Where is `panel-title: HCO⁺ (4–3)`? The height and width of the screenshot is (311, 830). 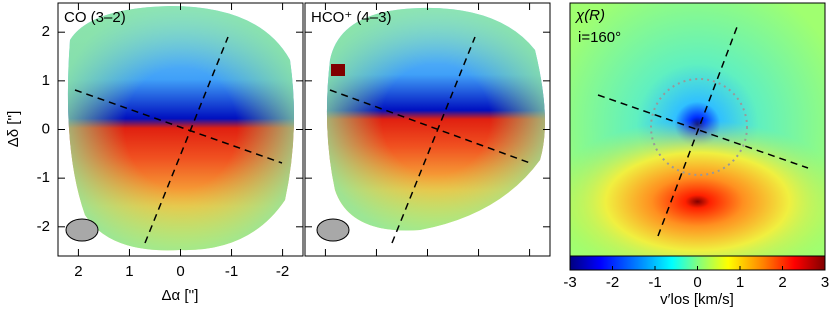 panel-title: HCO⁺ (4–3) is located at coordinates (351, 17).